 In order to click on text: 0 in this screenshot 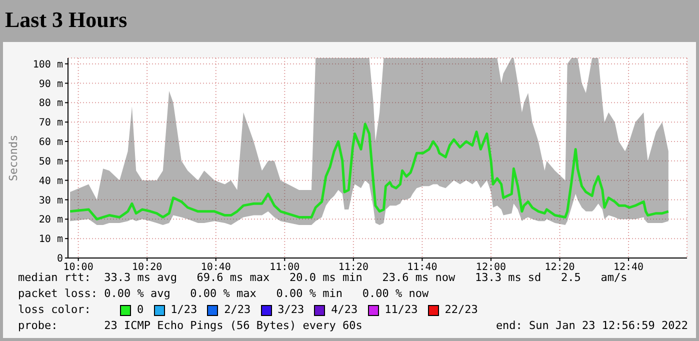, I will do `click(140, 310)`.